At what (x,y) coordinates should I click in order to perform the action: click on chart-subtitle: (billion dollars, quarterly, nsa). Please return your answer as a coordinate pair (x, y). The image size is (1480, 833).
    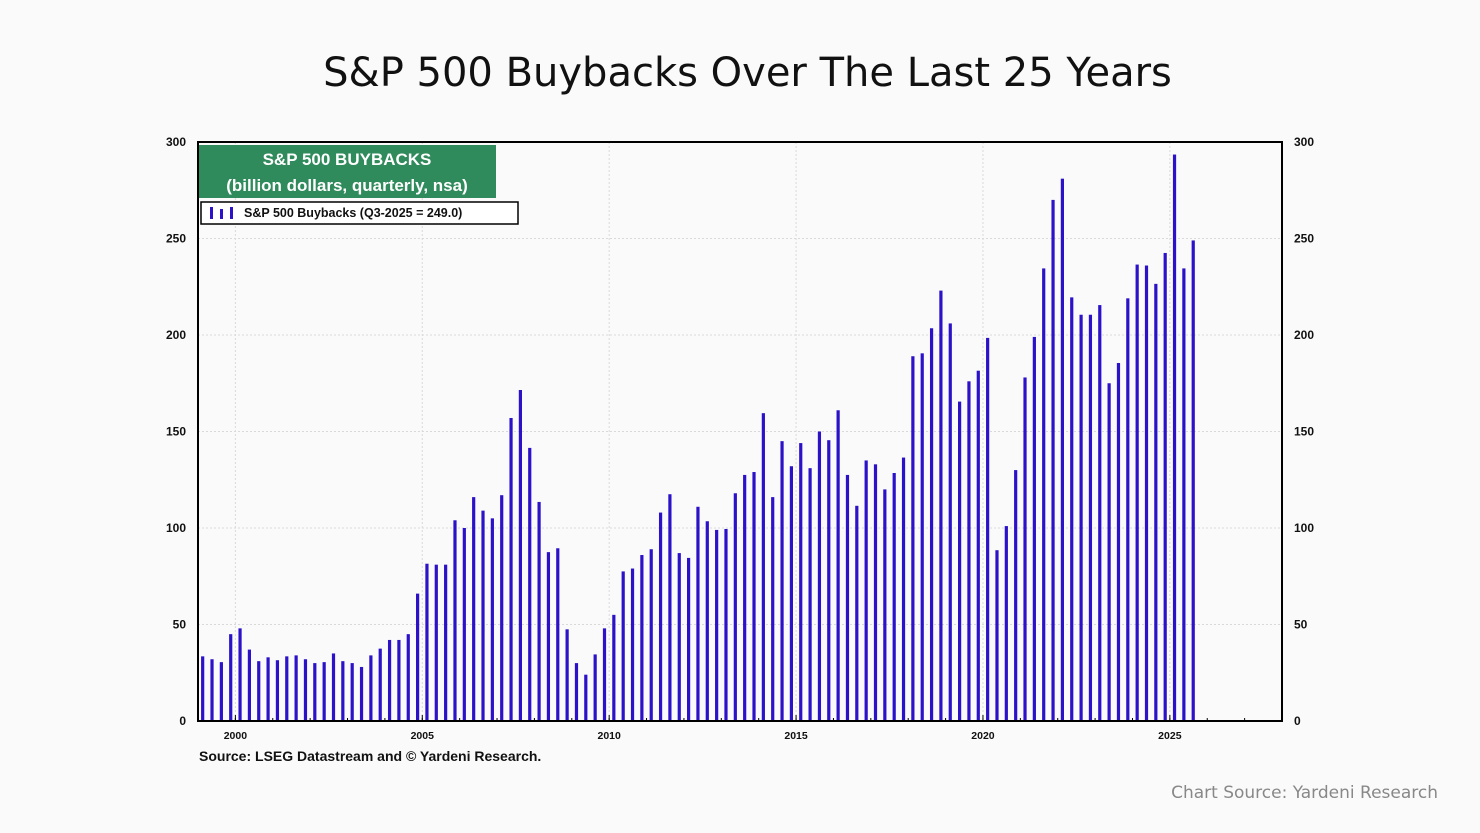
    Looking at the image, I should click on (347, 185).